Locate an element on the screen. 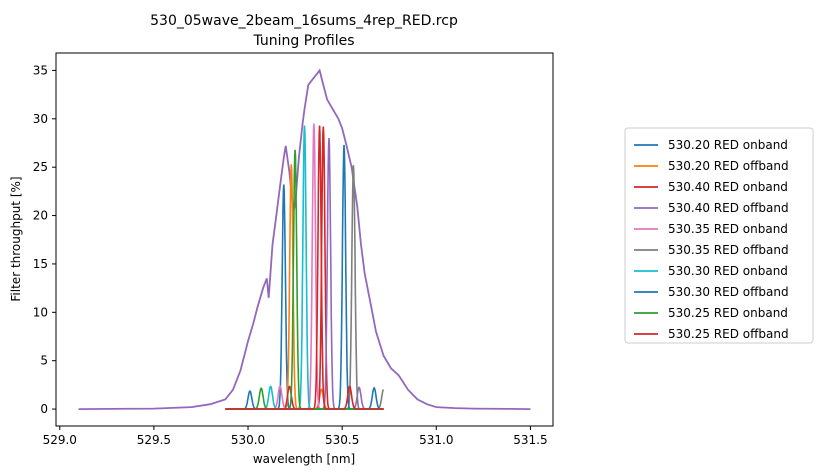 The height and width of the screenshot is (476, 823). chart-title: 530_05wave_2beam_16sums_4rep_RED.rcp is located at coordinates (304, 21).